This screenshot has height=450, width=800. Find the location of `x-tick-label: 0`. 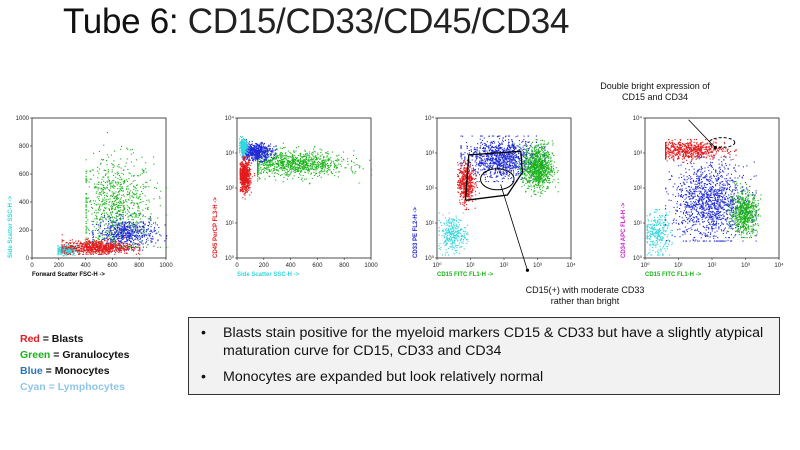

x-tick-label: 0 is located at coordinates (32, 266).